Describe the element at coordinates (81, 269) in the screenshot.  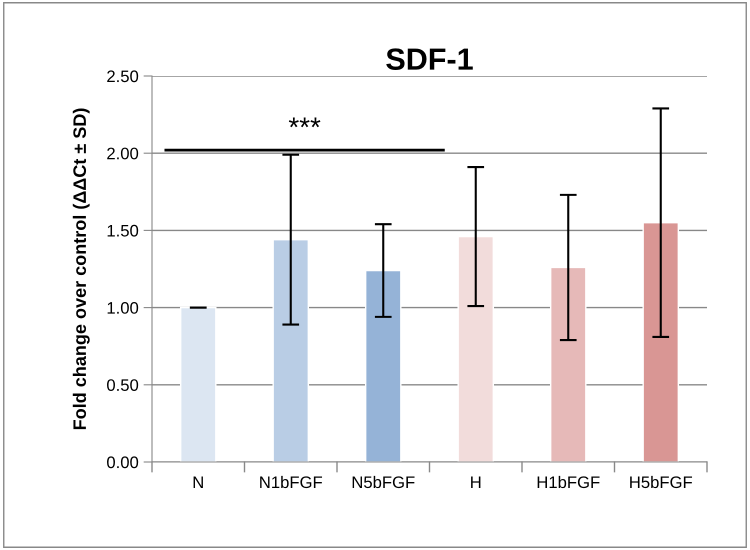
I see `y-axis-title: Fold change over control (ΔΔCt ± SD)` at that location.